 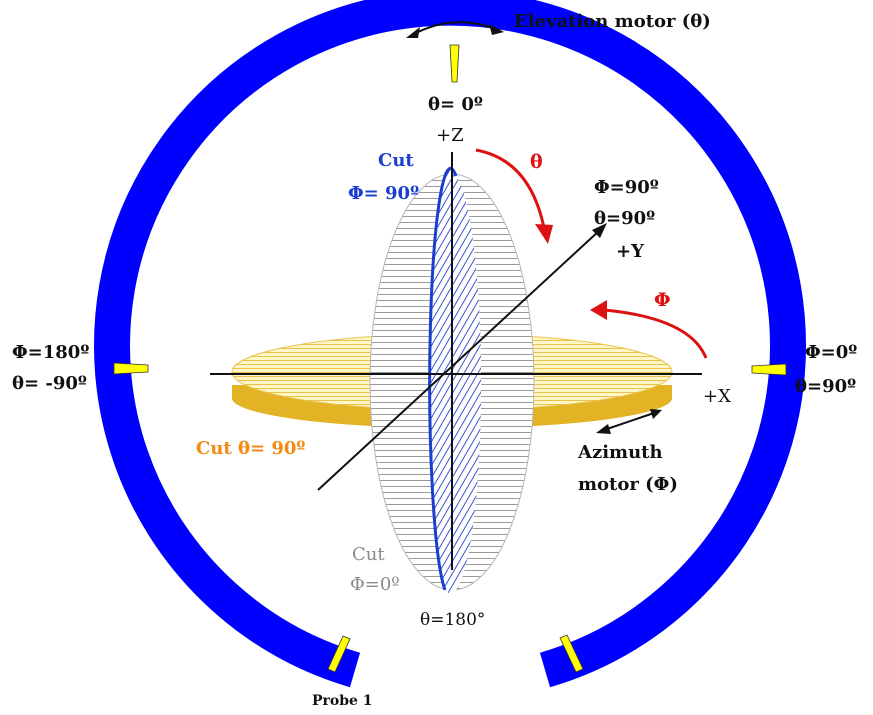 I want to click on left-ring-marker, so click(x=131, y=368).